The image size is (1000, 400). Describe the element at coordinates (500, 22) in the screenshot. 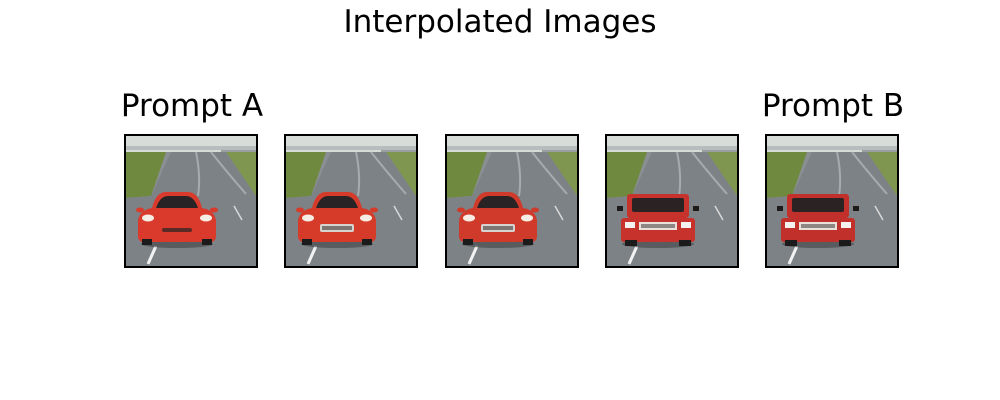

I see `figure-title: Interpolated Images` at that location.